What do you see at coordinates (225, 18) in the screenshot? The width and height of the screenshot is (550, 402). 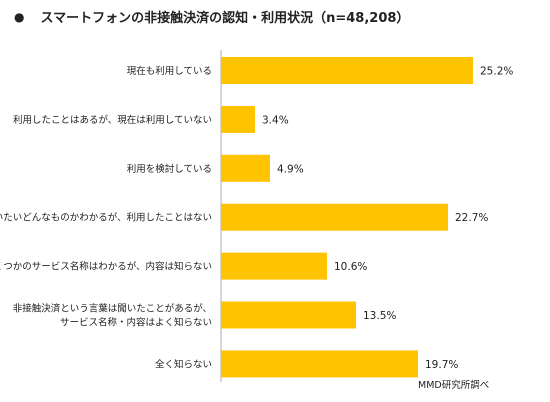 I see `chart-title-text: スマートフォンの非接触決済の認知・利用状況（n=48,208）` at bounding box center [225, 18].